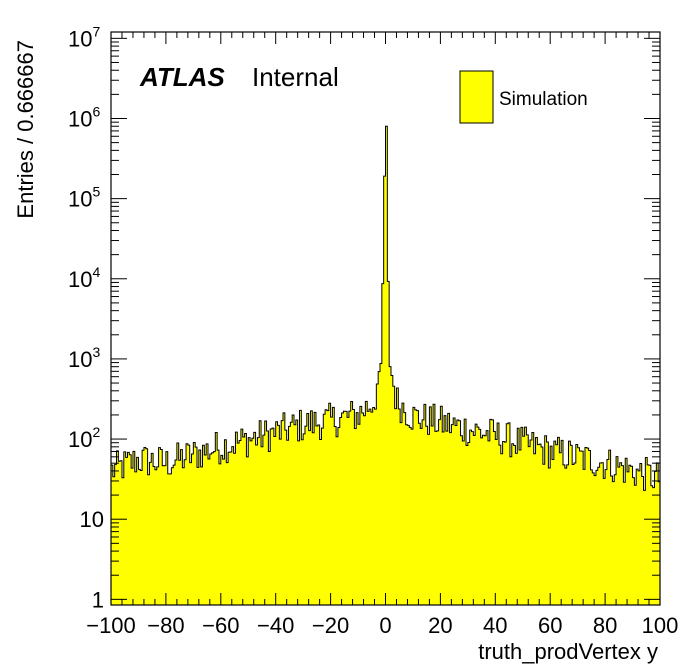 The height and width of the screenshot is (672, 696). I want to click on x-tick-label: −100, so click(111, 625).